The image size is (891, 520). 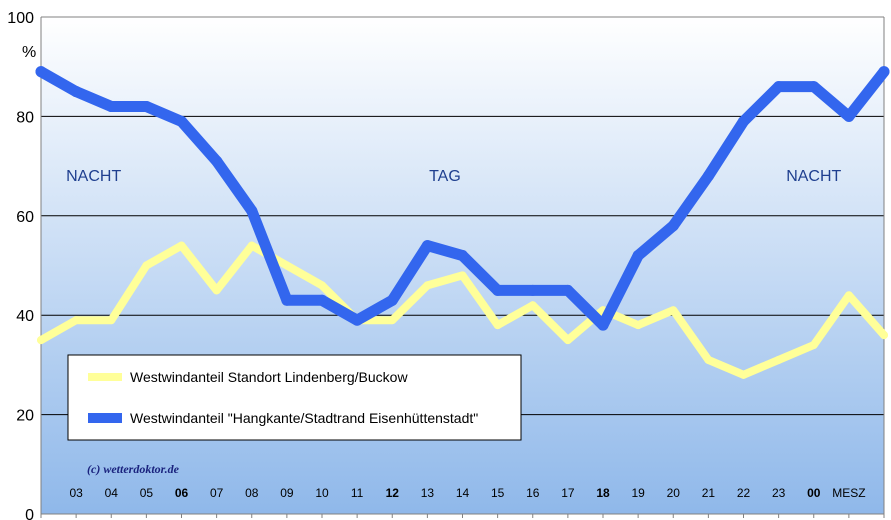 What do you see at coordinates (147, 493) in the screenshot?
I see `x-tick-label: 05` at bounding box center [147, 493].